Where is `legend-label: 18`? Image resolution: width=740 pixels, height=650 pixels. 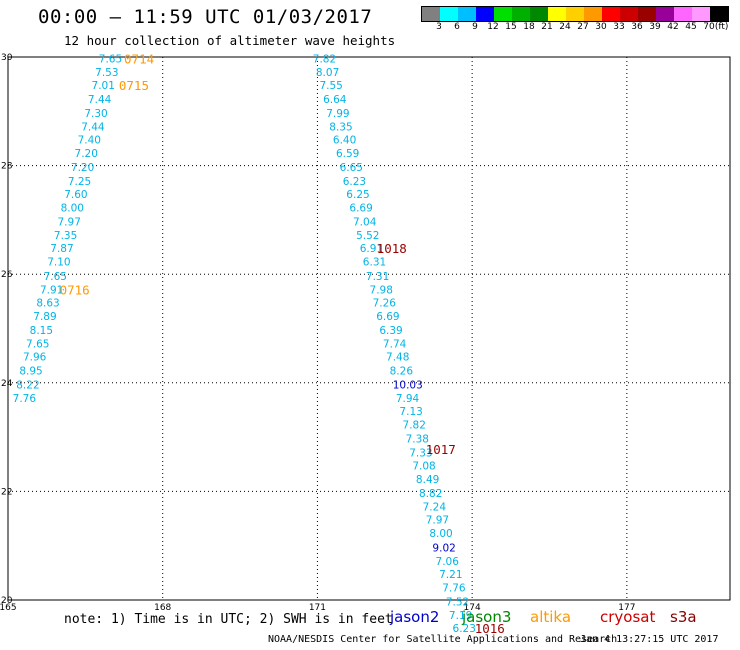
legend-label: 18 is located at coordinates (529, 27).